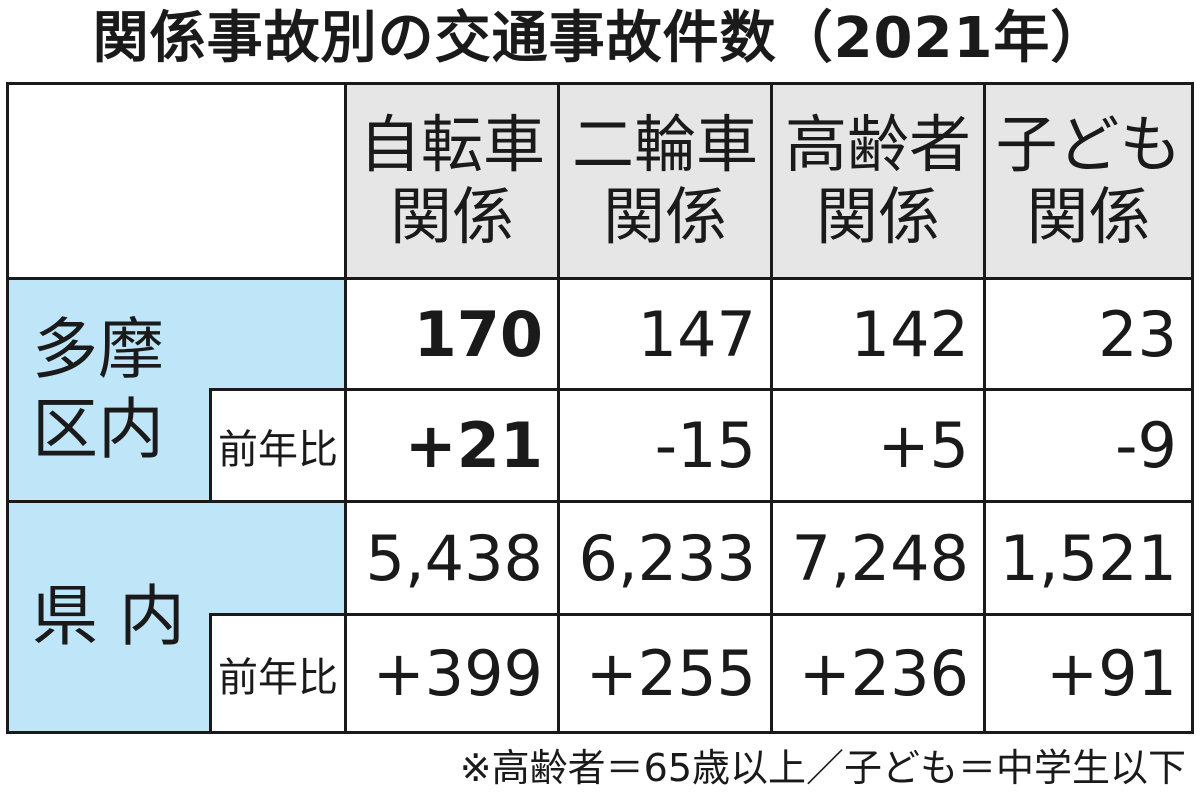 This screenshot has height=800, width=1200. Describe the element at coordinates (1137, 334) in the screenshot. I see `cell-value: 23` at that location.